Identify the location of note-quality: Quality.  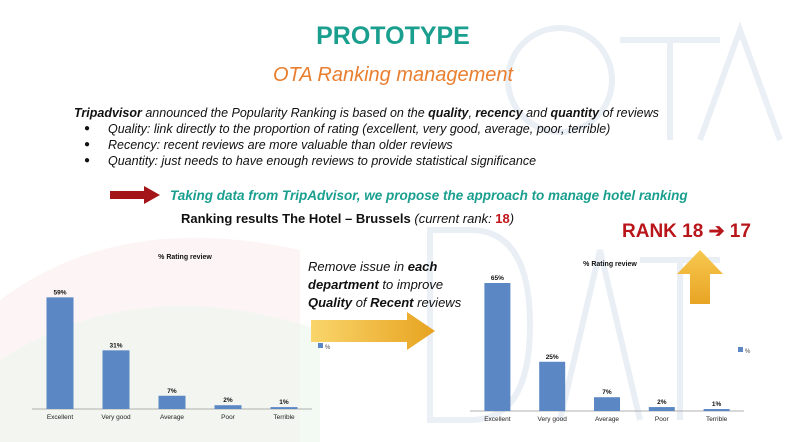
(330, 302).